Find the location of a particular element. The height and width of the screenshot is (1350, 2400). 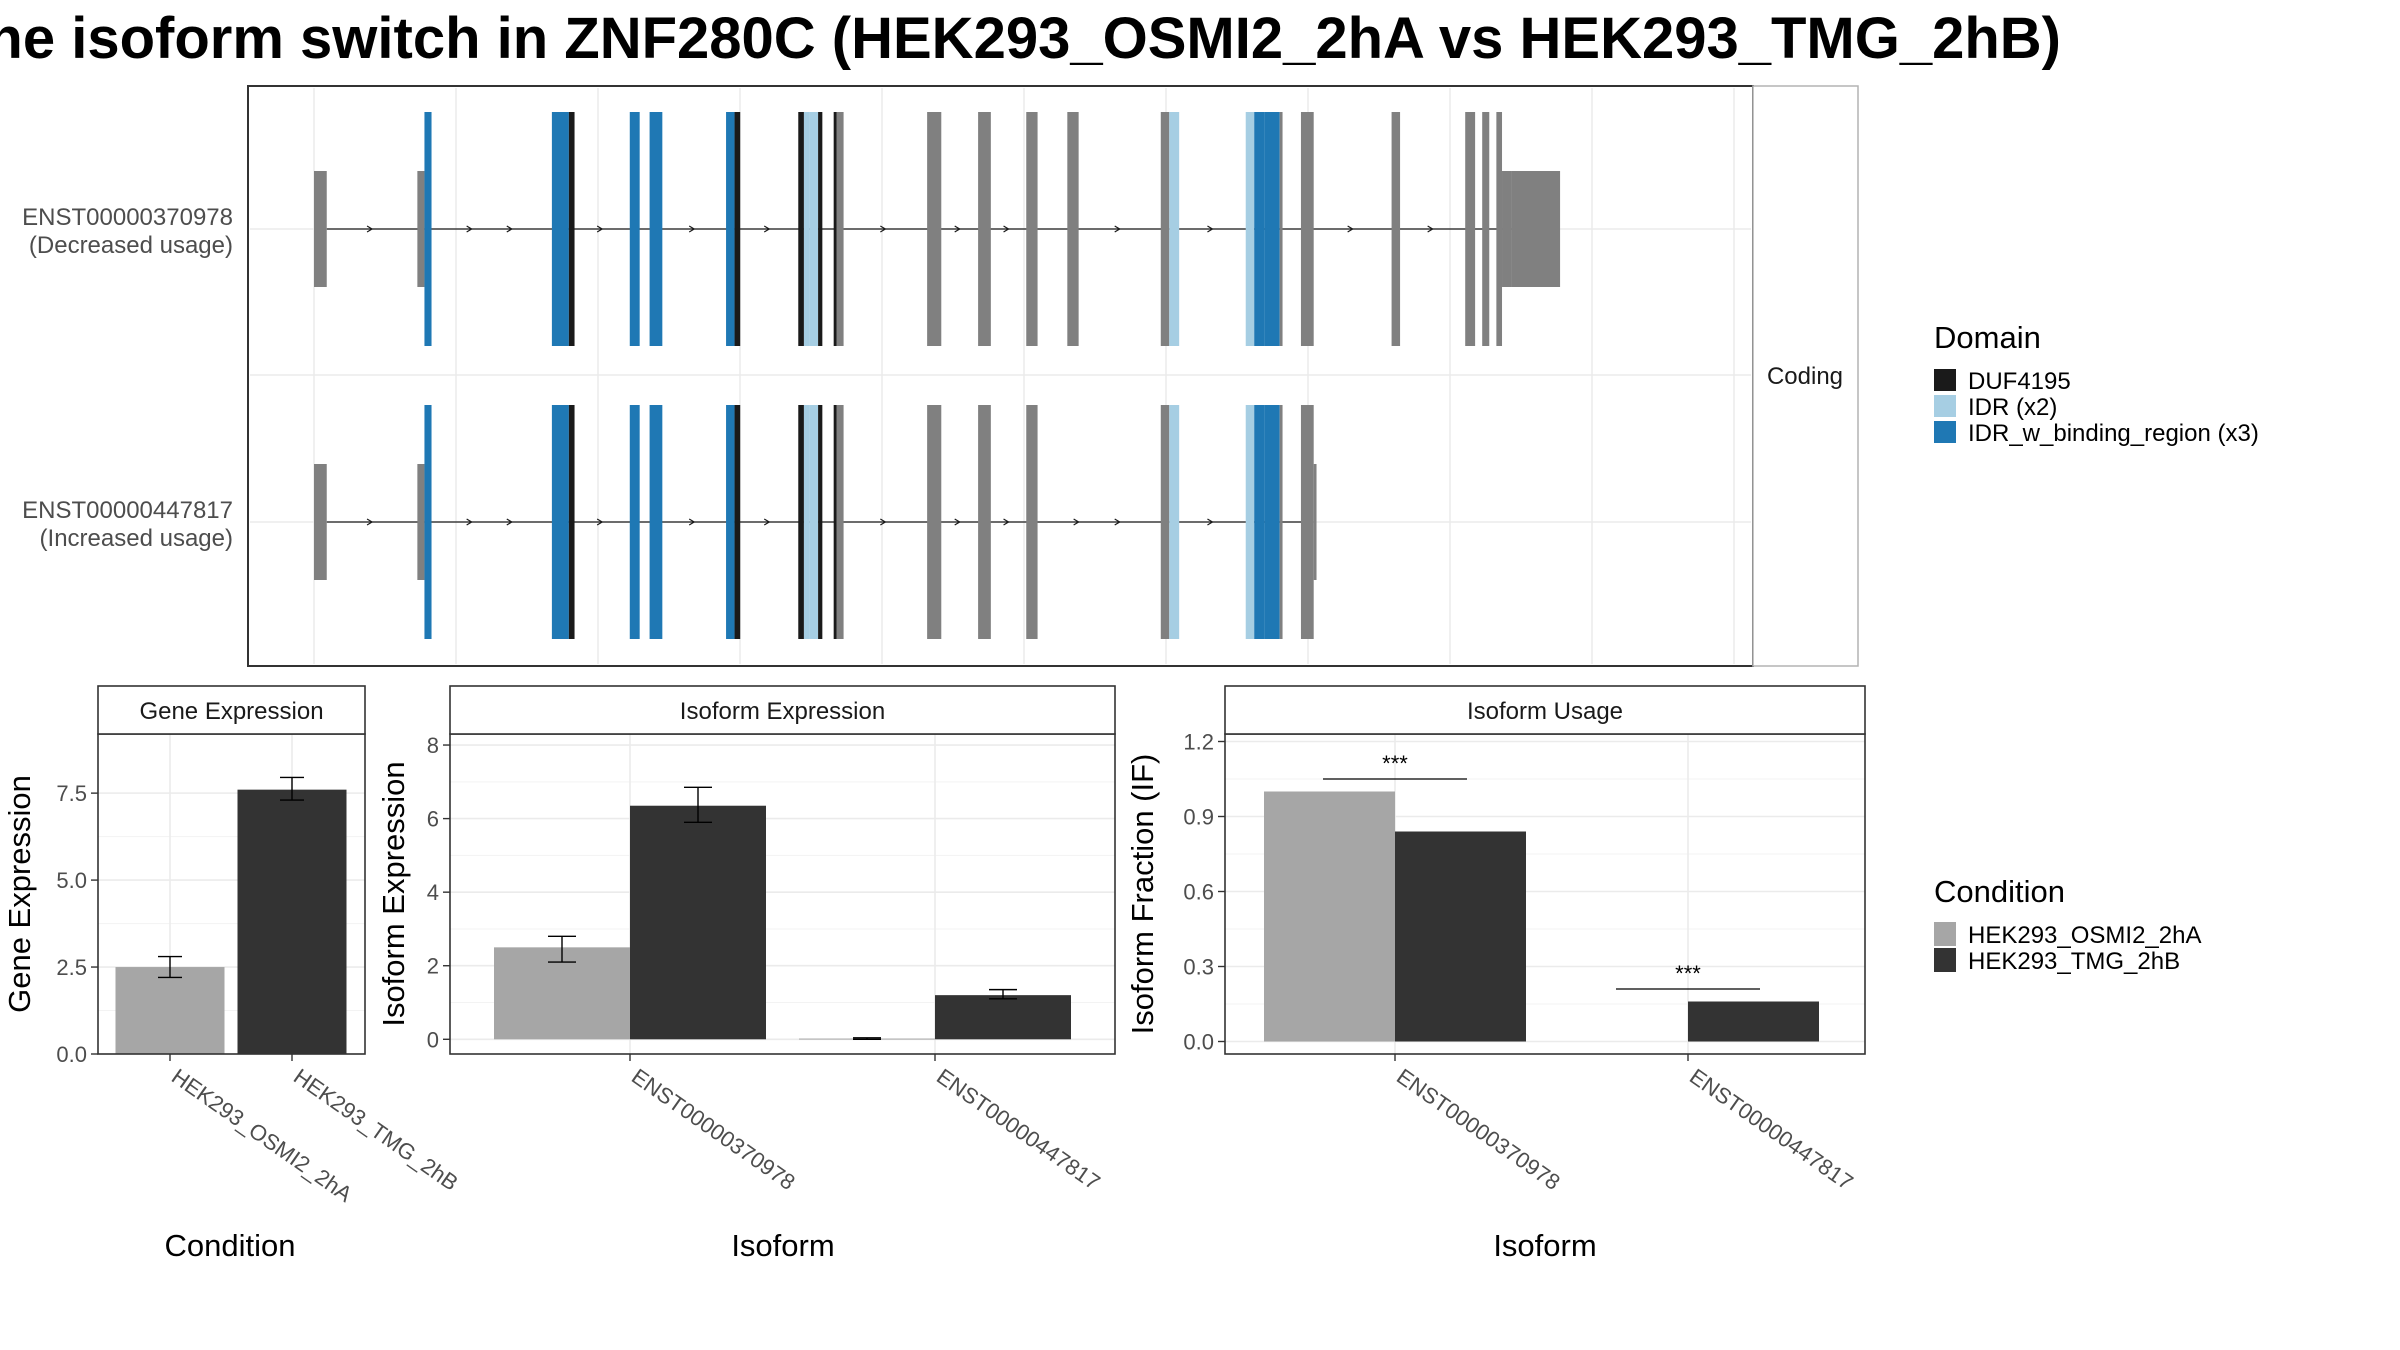

y-tick-label: 6 is located at coordinates (433, 819).